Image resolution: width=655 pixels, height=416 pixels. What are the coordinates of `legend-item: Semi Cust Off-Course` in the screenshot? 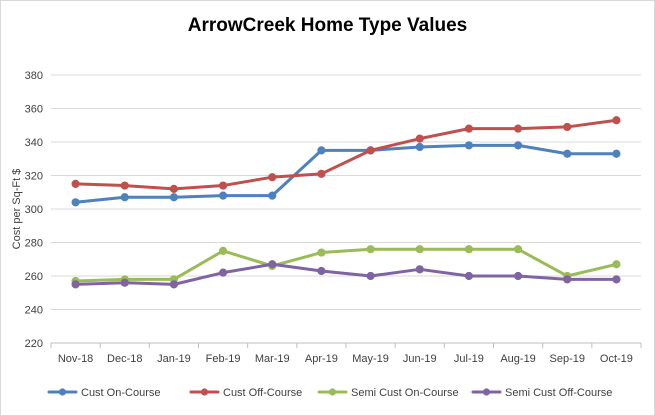 It's located at (541, 393).